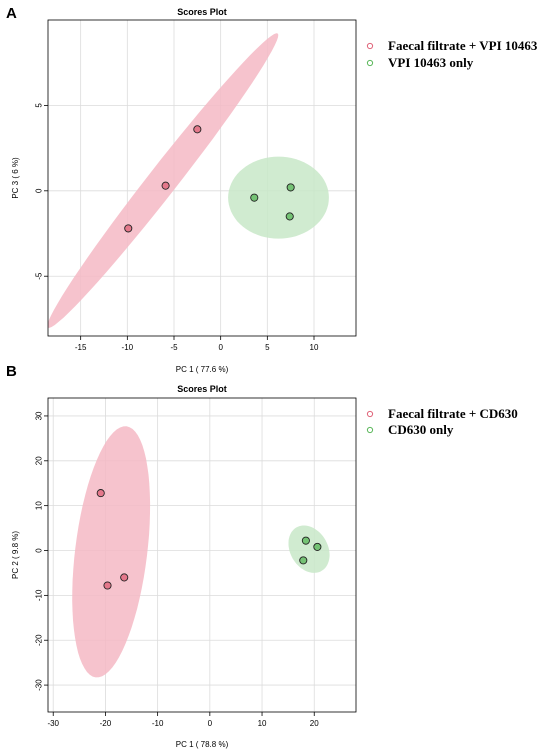  What do you see at coordinates (202, 744) in the screenshot?
I see `x-axis-label: PC 1 ( 78.8 %)` at bounding box center [202, 744].